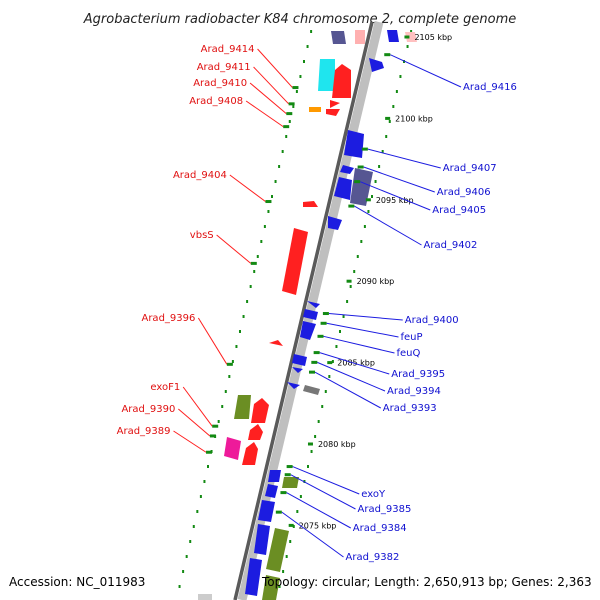 Image resolution: width=600 pixels, height=600 pixels. What do you see at coordinates (411, 37) in the screenshot?
I see `gene-pink-top-right` at bounding box center [411, 37].